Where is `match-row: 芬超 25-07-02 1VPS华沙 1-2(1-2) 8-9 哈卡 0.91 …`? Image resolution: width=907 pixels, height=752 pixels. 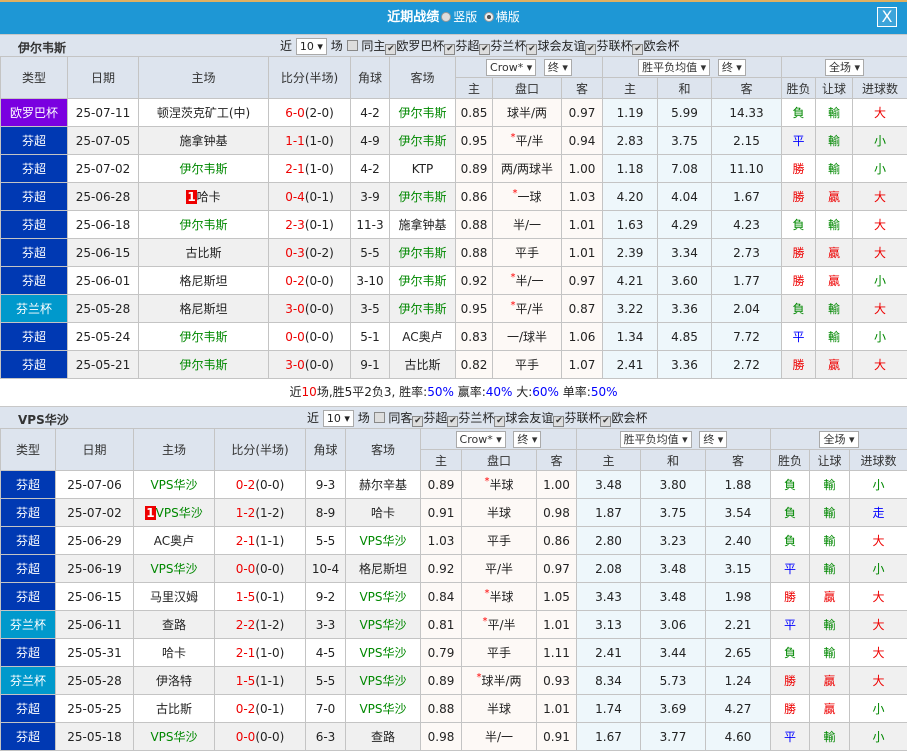 match-row: 芬超 25-07-02 1VPS华沙 1-2(1-2) 8-9 哈卡 0.91 … is located at coordinates (453, 512).